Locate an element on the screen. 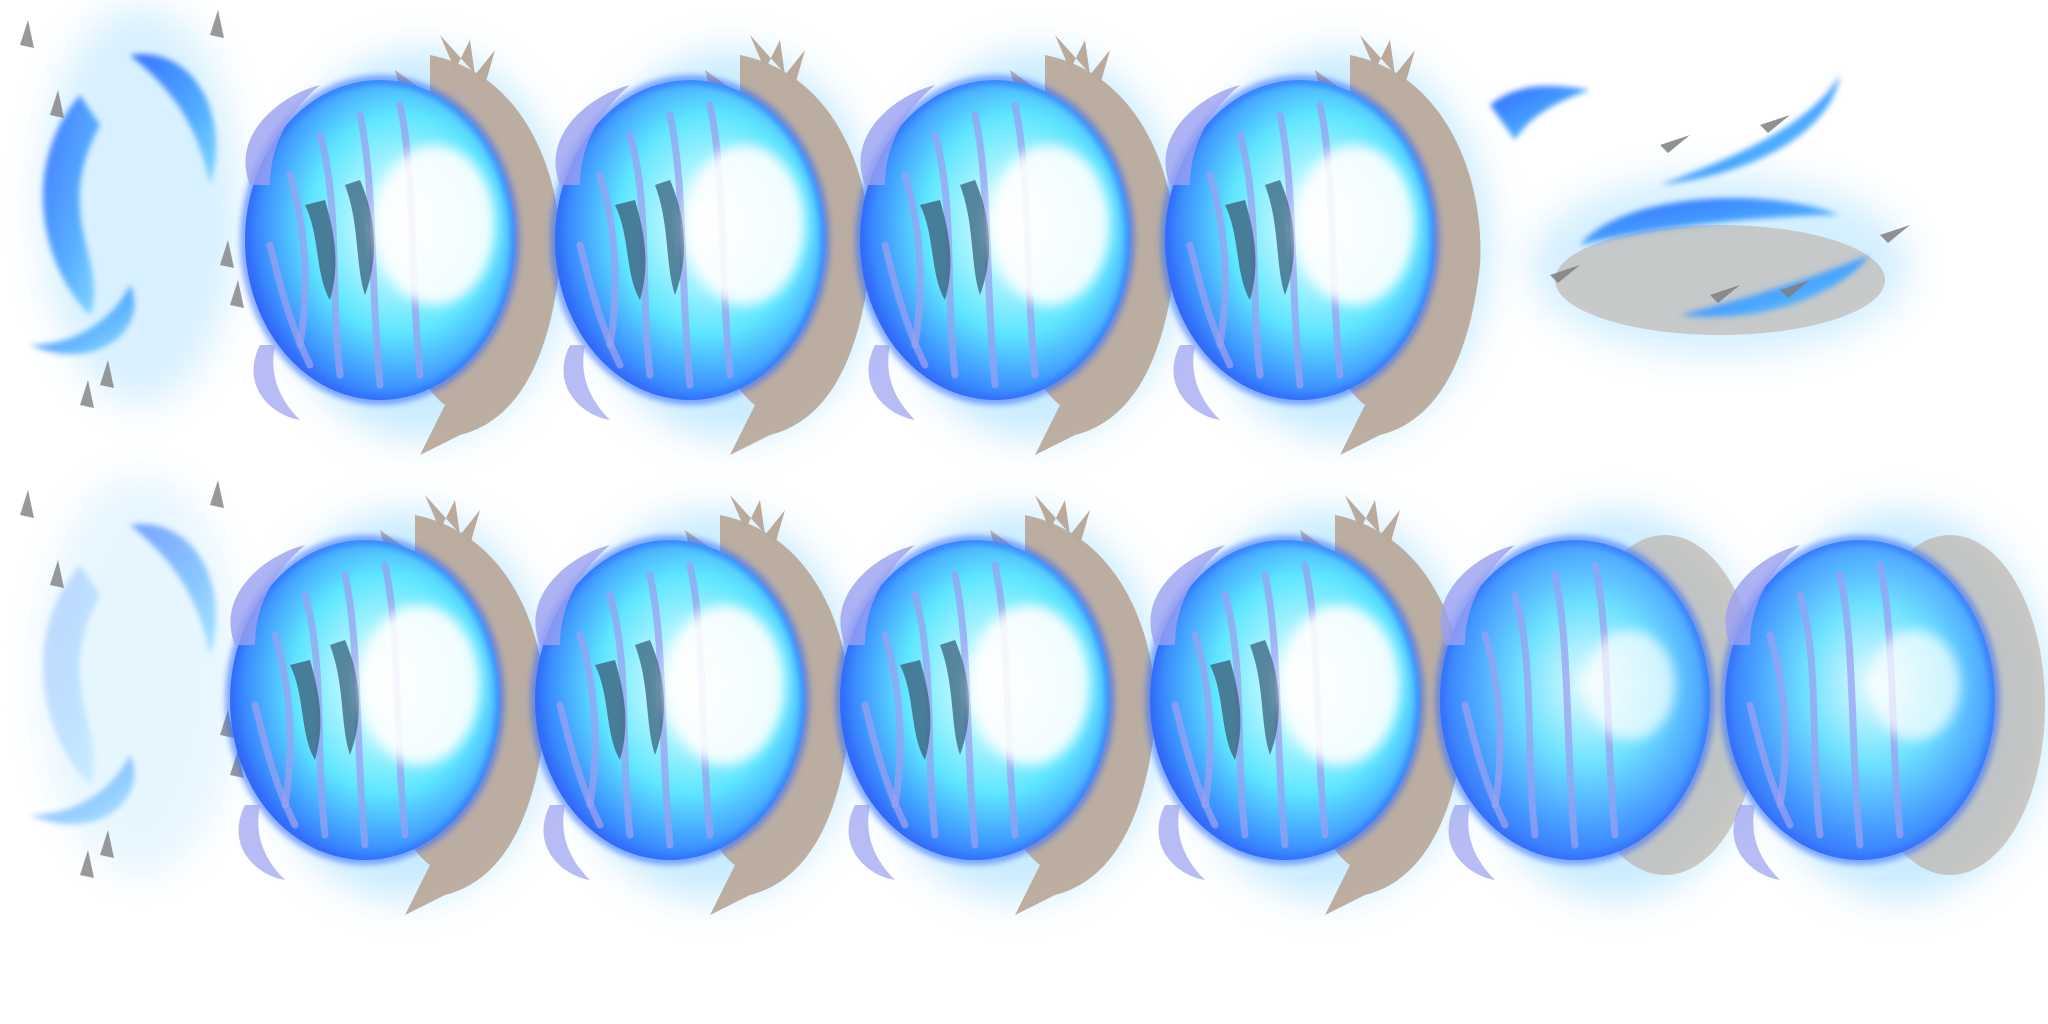 The image size is (2048, 1024). frame-r2-c5 is located at coordinates (1310, 705).